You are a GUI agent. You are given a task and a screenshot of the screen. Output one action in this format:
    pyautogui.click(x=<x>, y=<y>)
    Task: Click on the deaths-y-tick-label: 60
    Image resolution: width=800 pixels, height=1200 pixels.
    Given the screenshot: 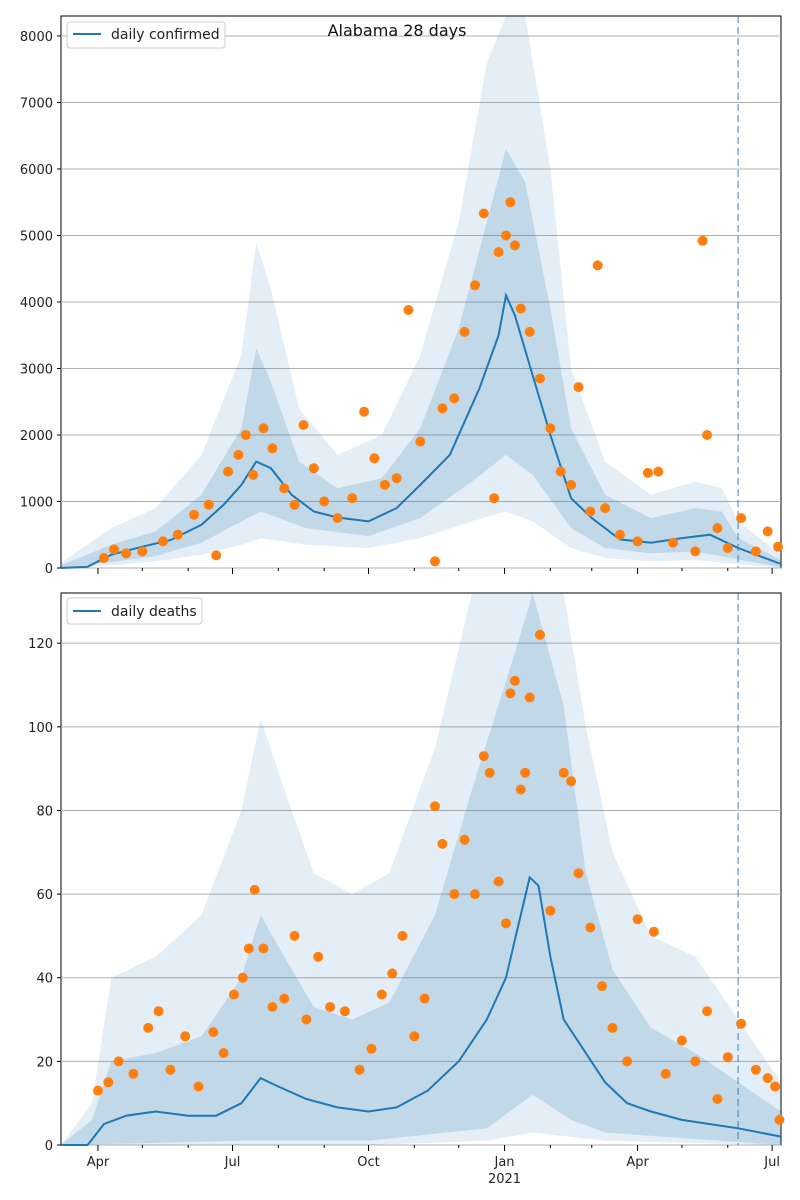 What is the action you would take?
    pyautogui.click(x=44, y=895)
    